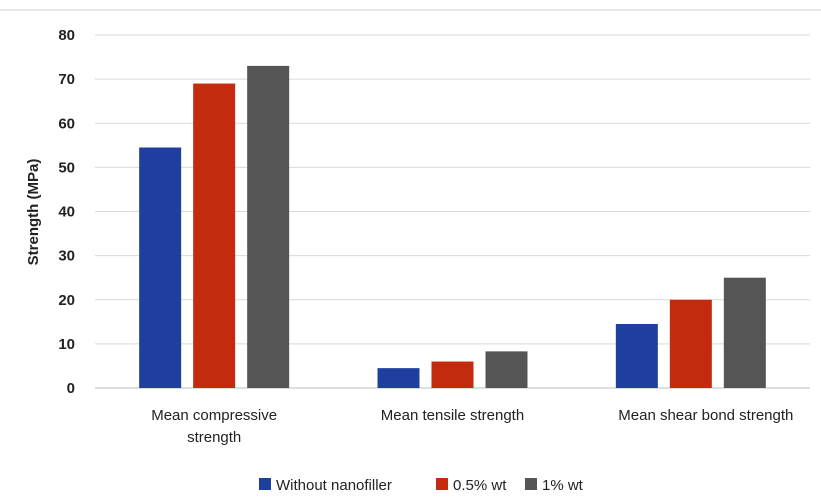 The width and height of the screenshot is (821, 500). What do you see at coordinates (421, 485) in the screenshot?
I see `legend: Without nanofiller 0.5% wt 1% wt` at bounding box center [421, 485].